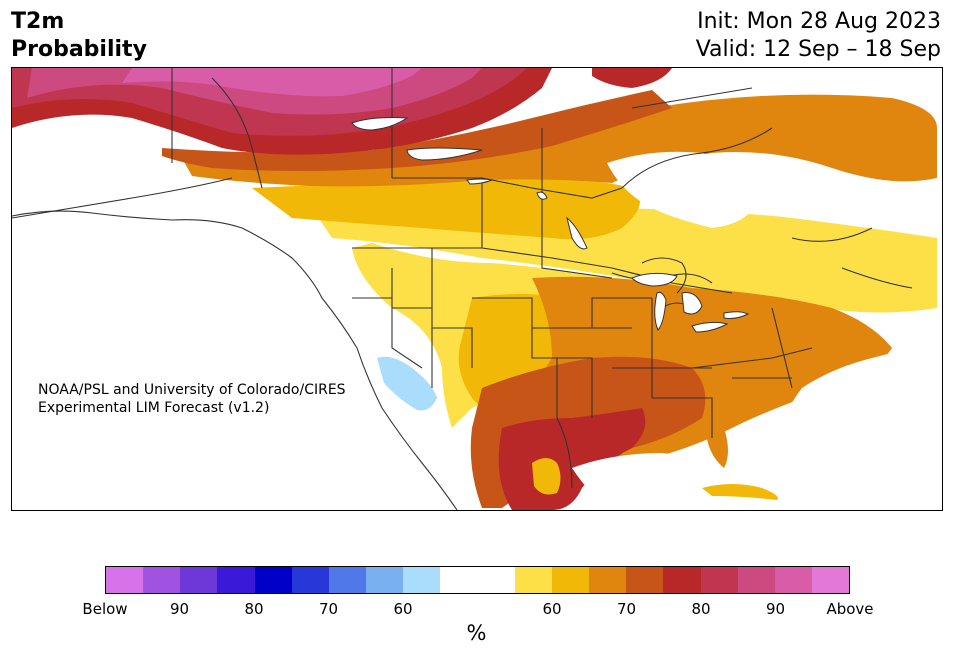  I want to click on region-florida, so click(715, 442).